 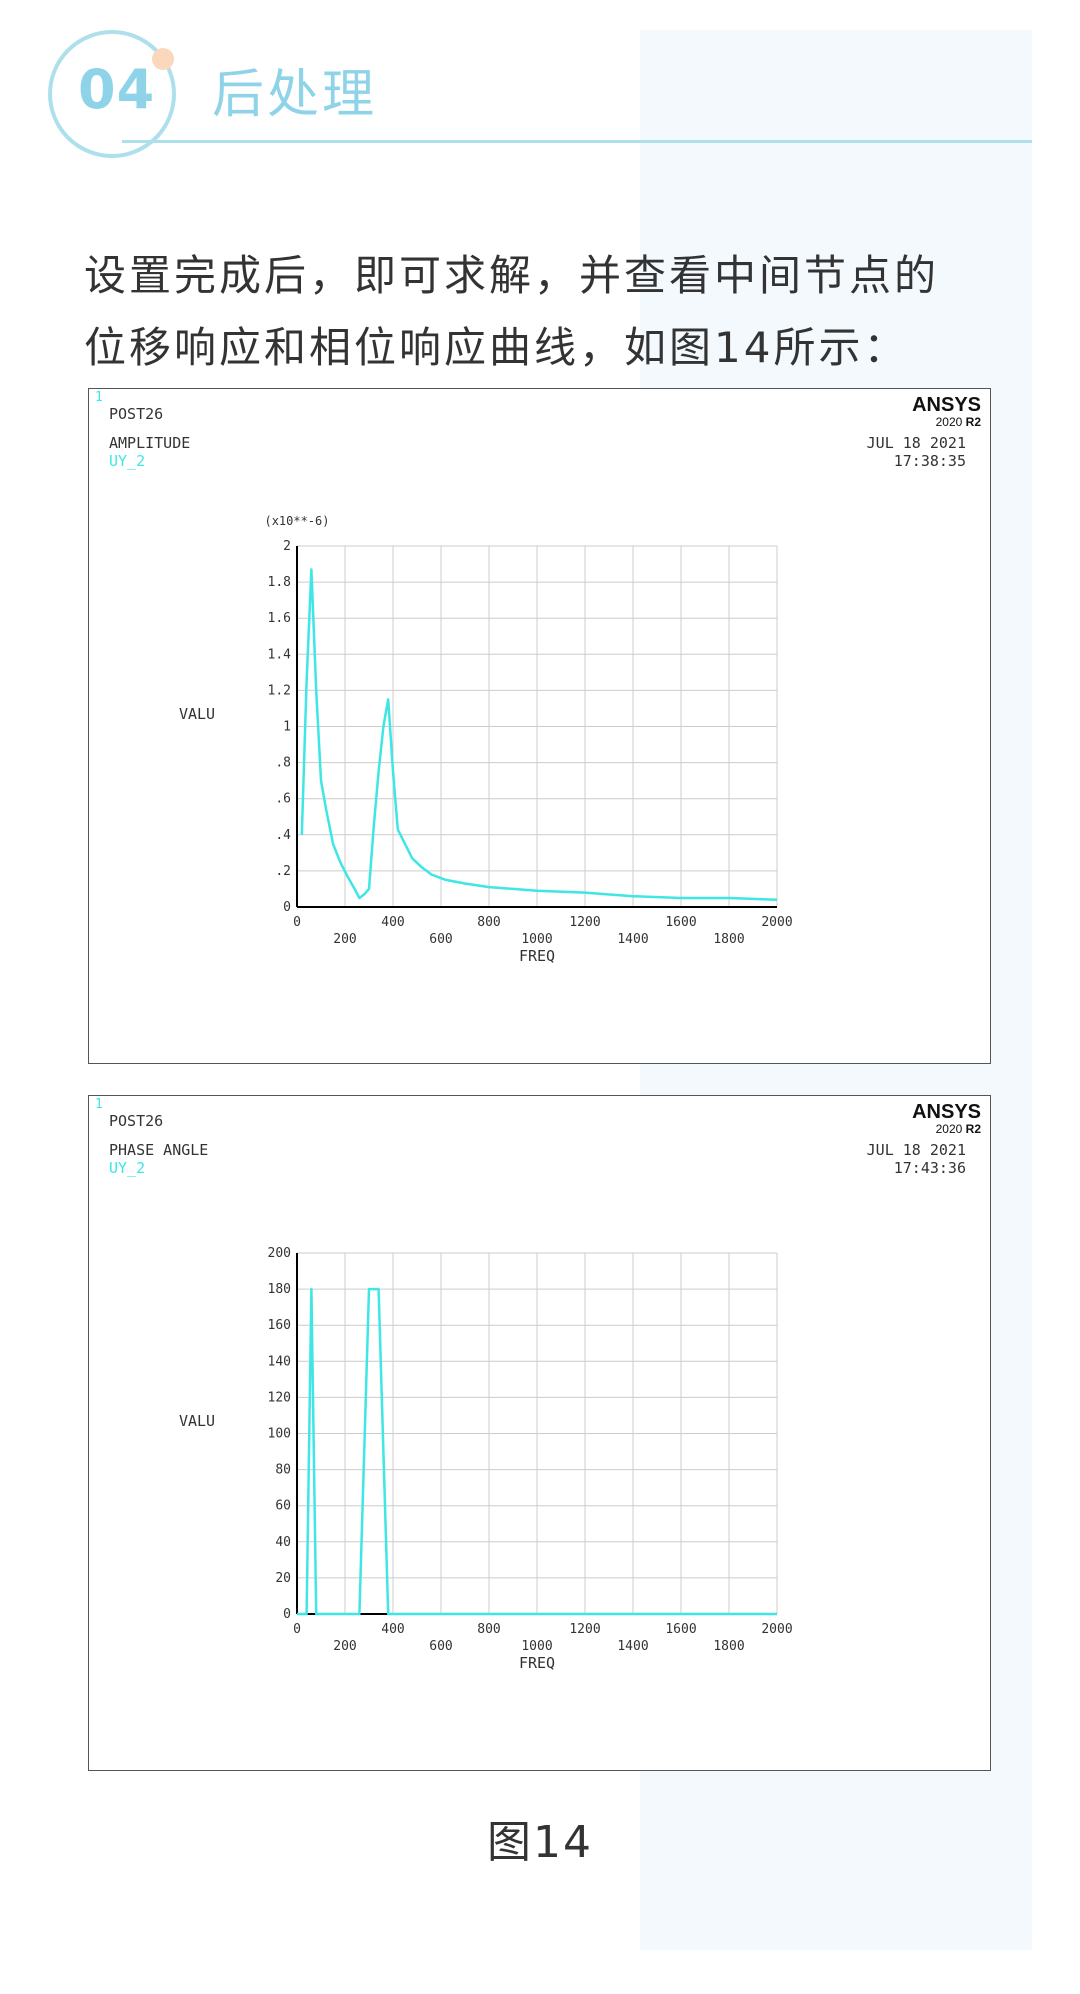 I want to click on quantity-label: AMPLITUDE, so click(x=149, y=443).